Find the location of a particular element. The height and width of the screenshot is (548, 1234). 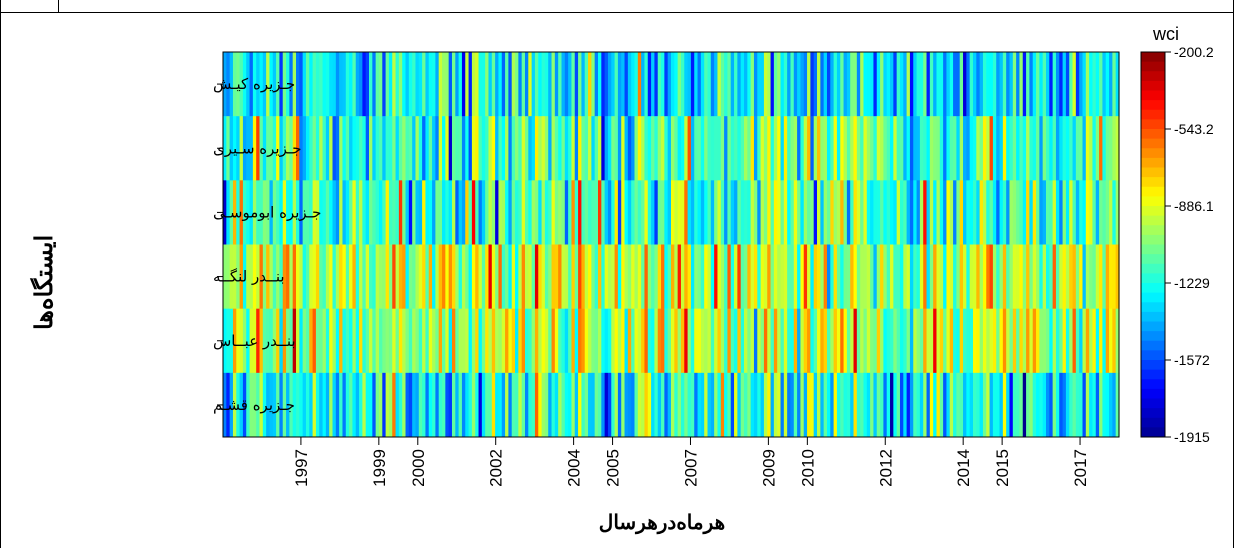

colorbar-frame is located at coordinates (1153, 244).